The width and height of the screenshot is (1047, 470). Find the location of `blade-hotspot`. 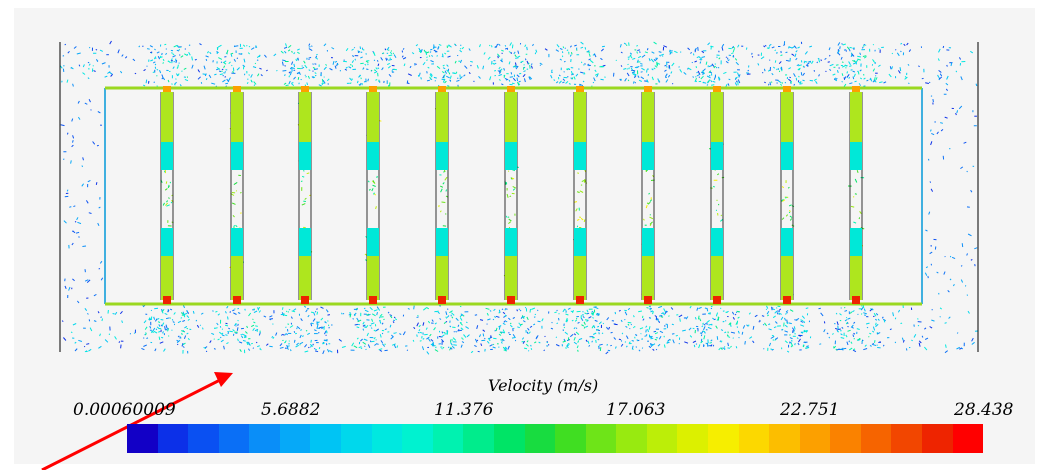

blade-hotspot is located at coordinates (856, 300).